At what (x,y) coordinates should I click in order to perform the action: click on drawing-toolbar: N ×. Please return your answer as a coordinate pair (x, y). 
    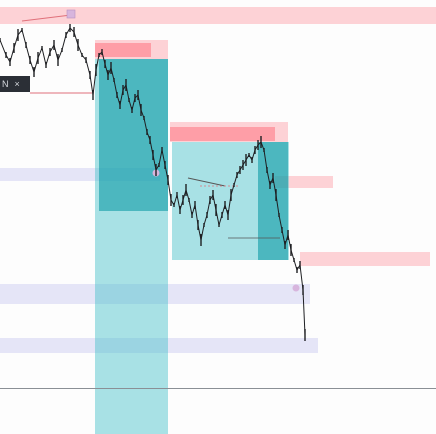
    Looking at the image, I should click on (15, 84).